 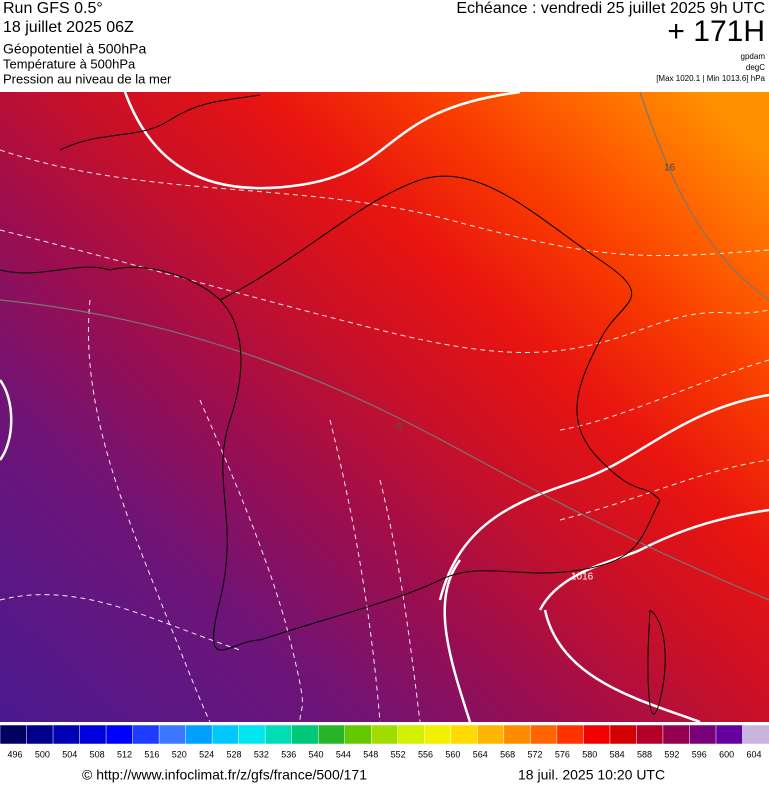 What do you see at coordinates (151, 754) in the screenshot?
I see `colorbar-label: 516` at bounding box center [151, 754].